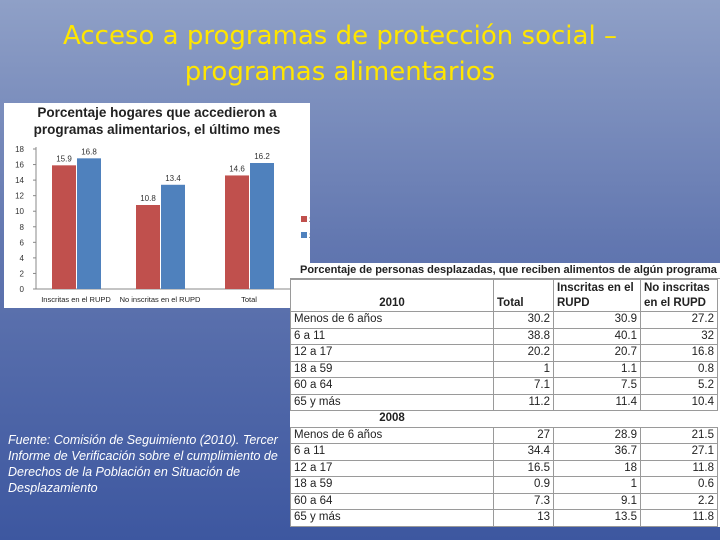 The width and height of the screenshot is (720, 540). What do you see at coordinates (523, 336) in the screenshot?
I see `table-cell: 38.8` at bounding box center [523, 336].